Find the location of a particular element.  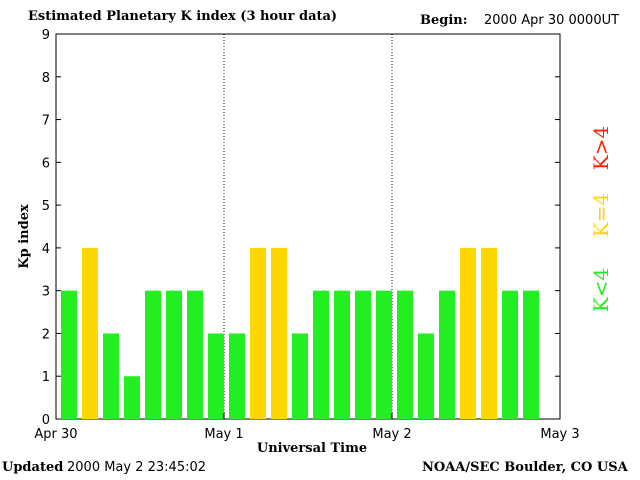

y-tick-label: 8 is located at coordinates (46, 78).